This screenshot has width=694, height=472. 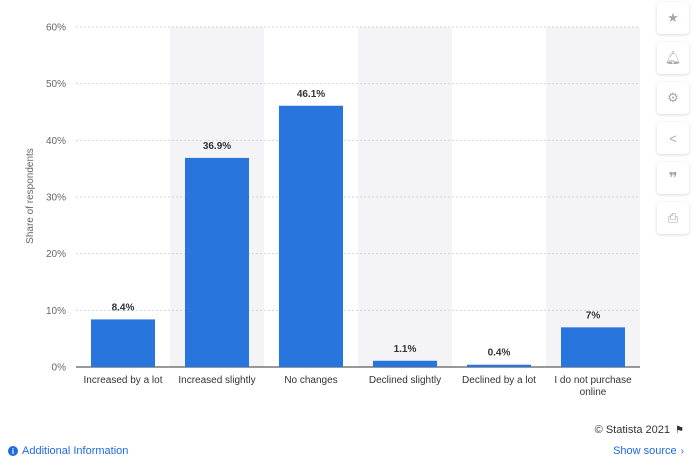 What do you see at coordinates (75, 451) in the screenshot?
I see `additional-information-label: Additional Information` at bounding box center [75, 451].